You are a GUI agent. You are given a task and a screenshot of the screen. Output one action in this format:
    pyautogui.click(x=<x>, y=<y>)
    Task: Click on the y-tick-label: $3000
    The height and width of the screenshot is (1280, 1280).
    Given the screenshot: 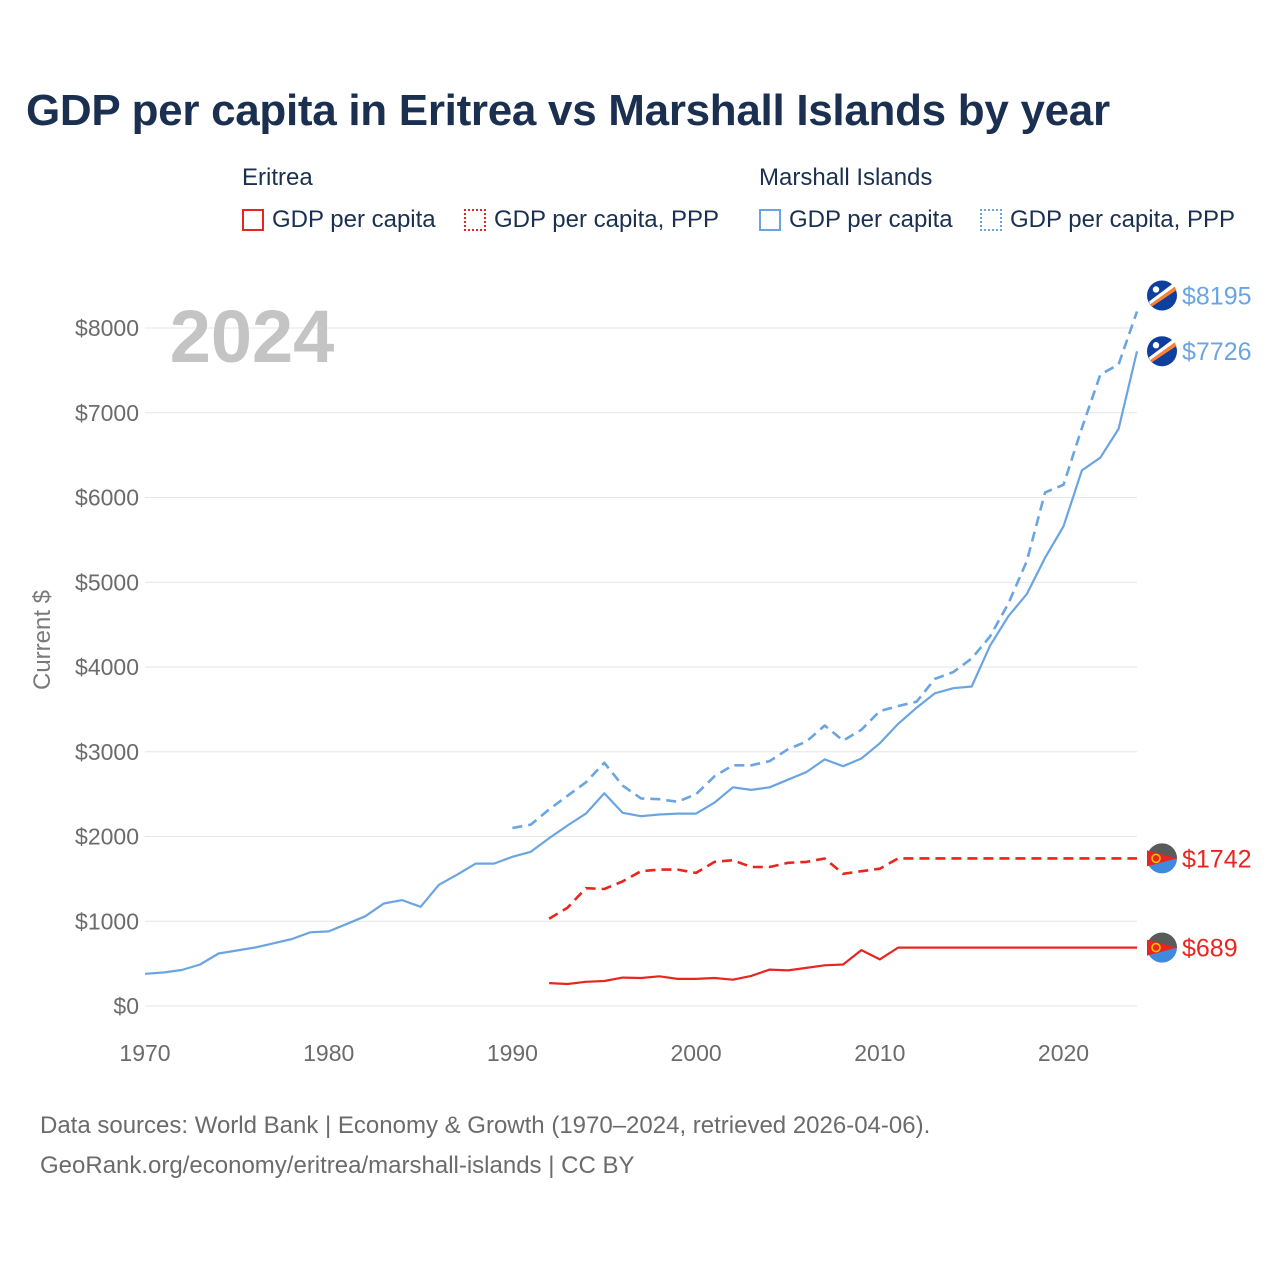 What is the action you would take?
    pyautogui.click(x=107, y=752)
    